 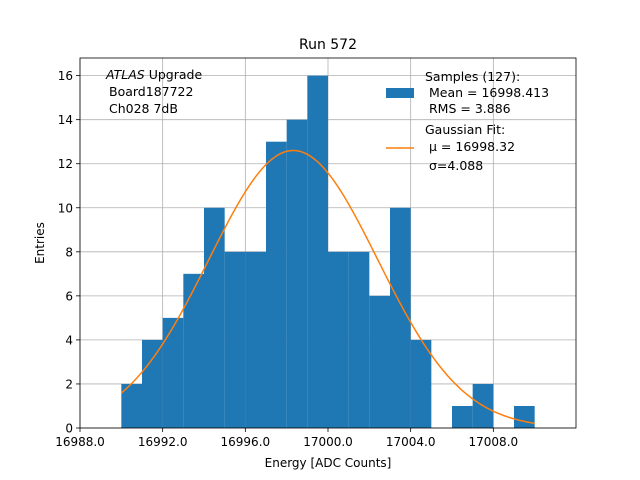 What do you see at coordinates (151, 91) in the screenshot?
I see `board-label: Board187722` at bounding box center [151, 91].